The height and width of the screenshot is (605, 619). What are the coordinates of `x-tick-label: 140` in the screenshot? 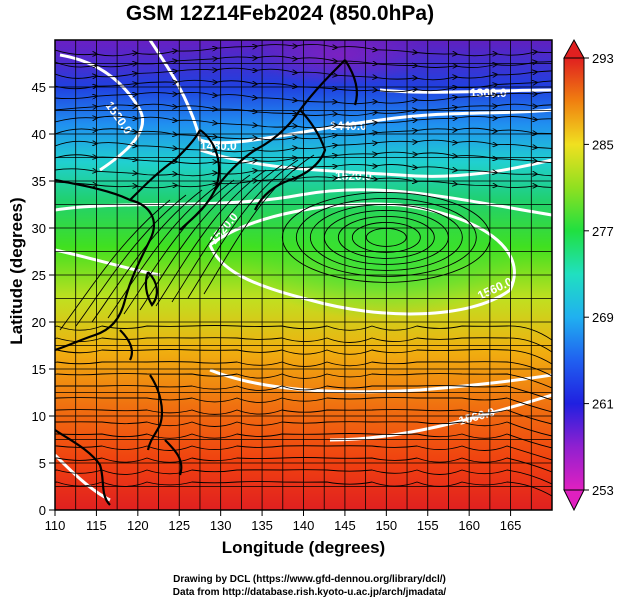 It's located at (304, 525).